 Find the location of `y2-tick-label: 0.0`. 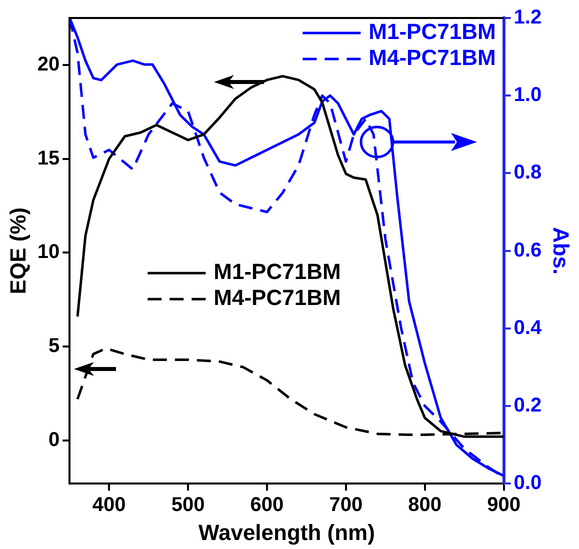

y2-tick-label: 0.0 is located at coordinates (528, 483).